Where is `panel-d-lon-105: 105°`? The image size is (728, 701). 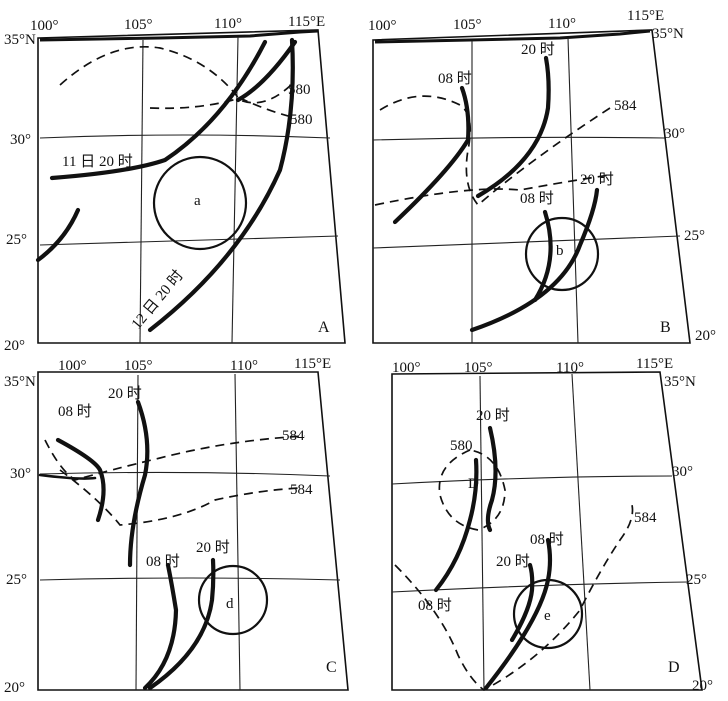
panel-d-lon-105: 105° is located at coordinates (478, 368).